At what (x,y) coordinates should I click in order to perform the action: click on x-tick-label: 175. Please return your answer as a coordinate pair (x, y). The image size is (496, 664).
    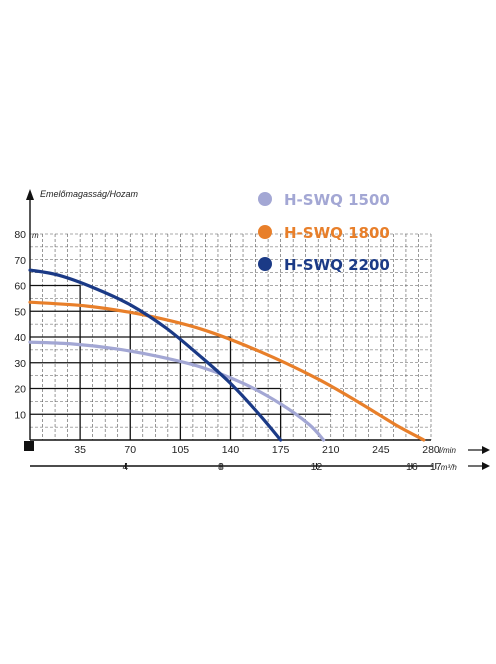
    Looking at the image, I should click on (281, 450).